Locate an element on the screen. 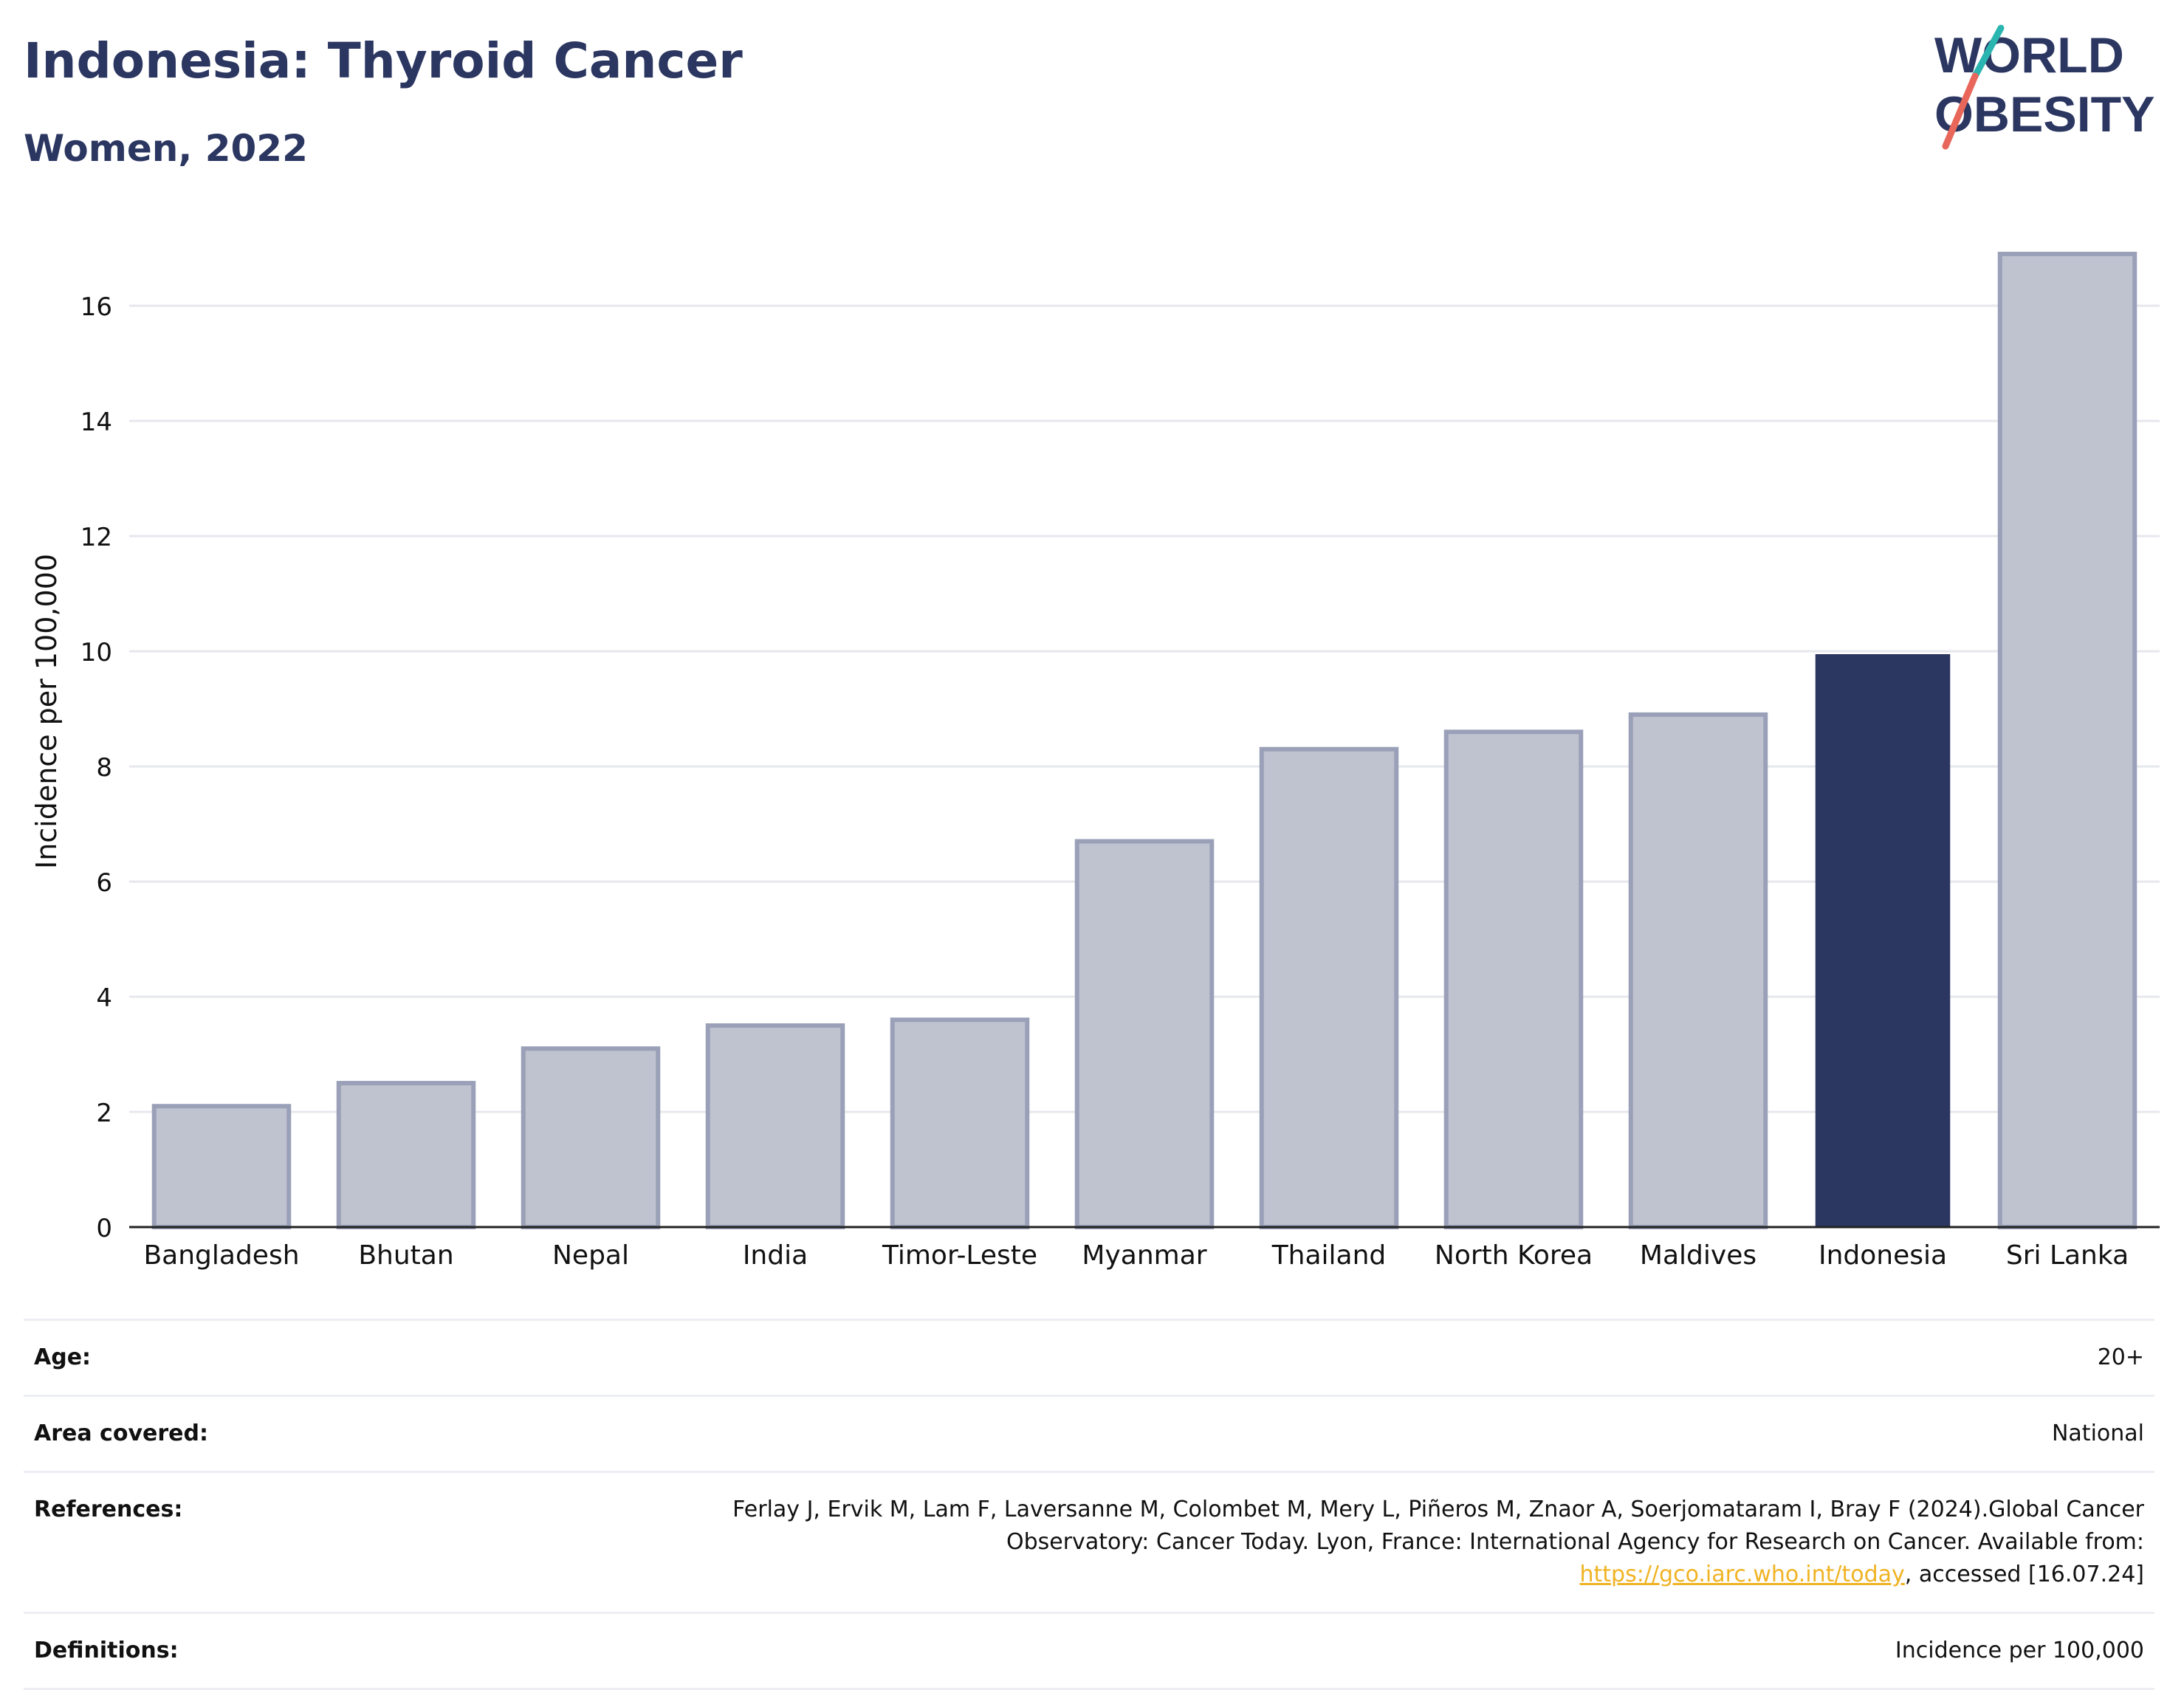  bar-bhutan is located at coordinates (406, 1155).